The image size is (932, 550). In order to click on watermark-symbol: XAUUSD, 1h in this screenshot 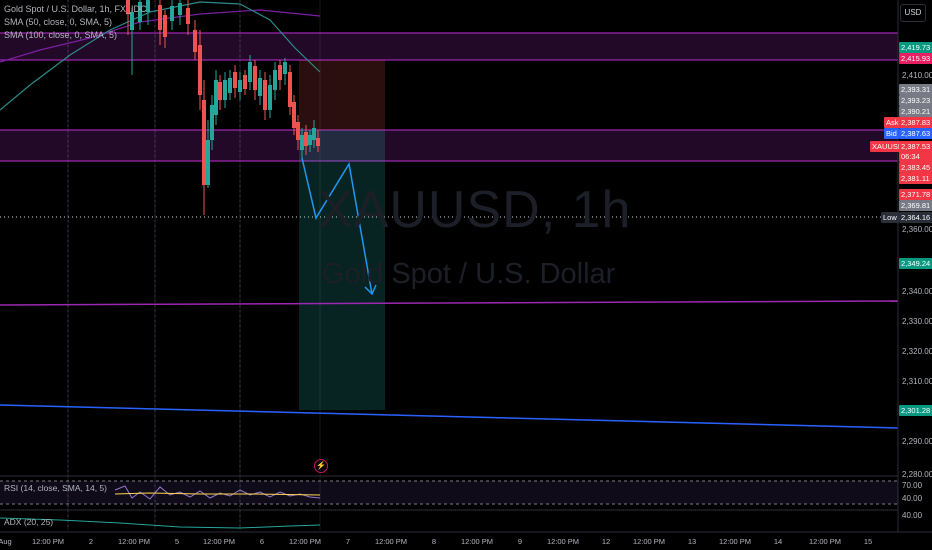, I will do `click(475, 210)`.